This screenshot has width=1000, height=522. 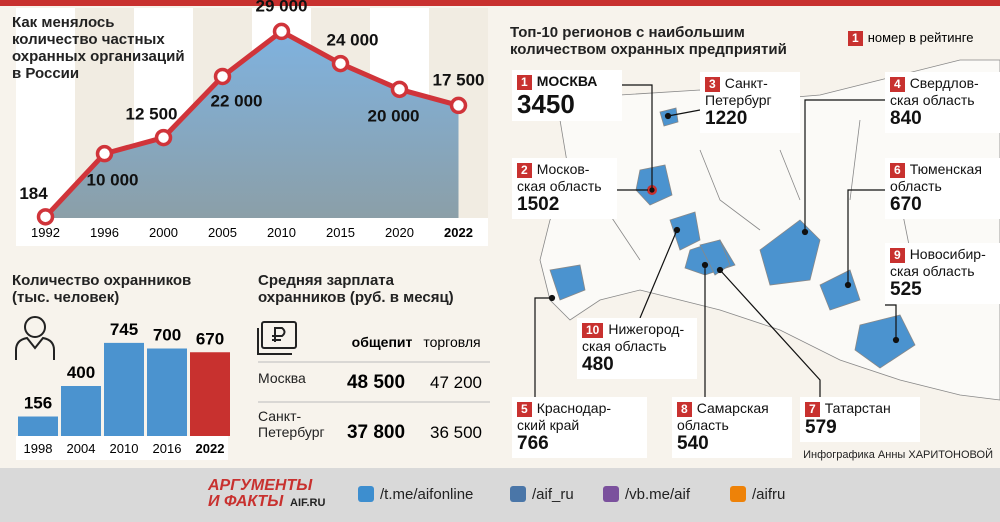 What do you see at coordinates (712, 84) in the screenshot?
I see `rank: 3` at bounding box center [712, 84].